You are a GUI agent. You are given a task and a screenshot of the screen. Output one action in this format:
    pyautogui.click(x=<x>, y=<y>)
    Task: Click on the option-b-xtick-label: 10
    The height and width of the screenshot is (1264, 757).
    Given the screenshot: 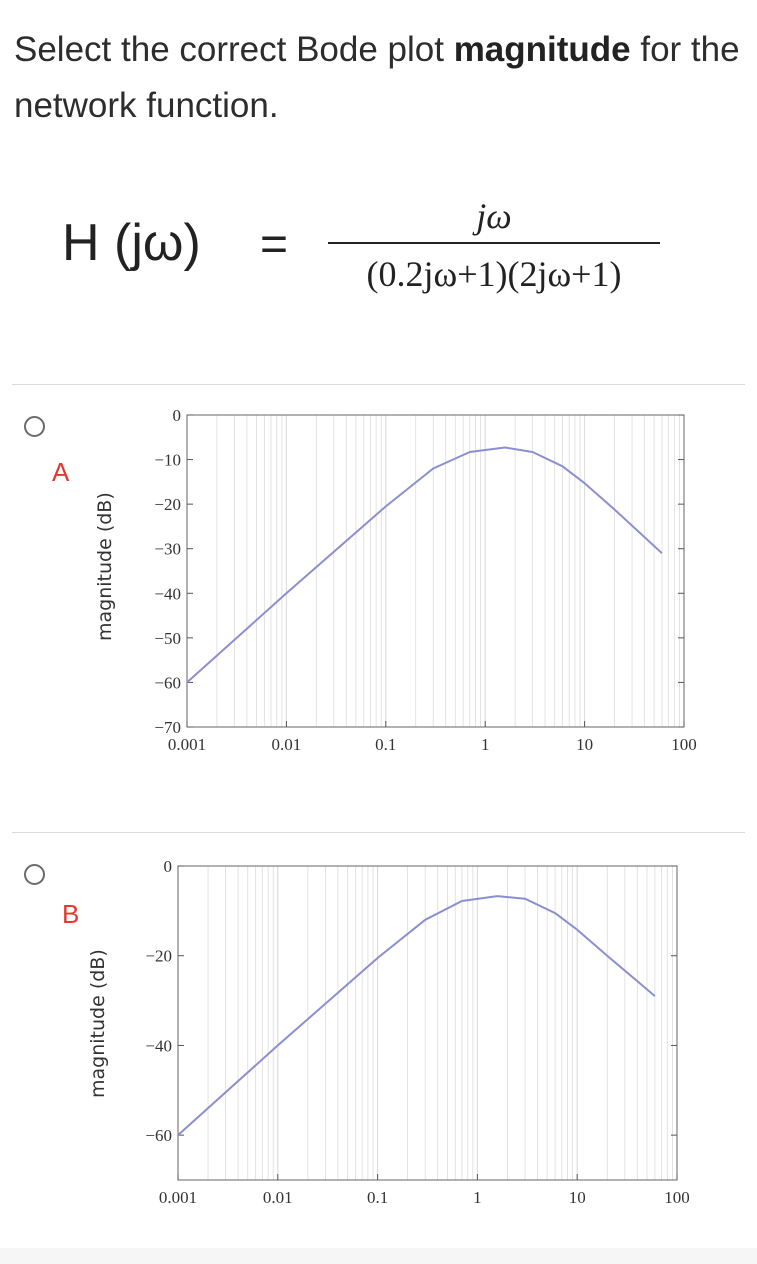 What is the action you would take?
    pyautogui.click(x=577, y=1197)
    